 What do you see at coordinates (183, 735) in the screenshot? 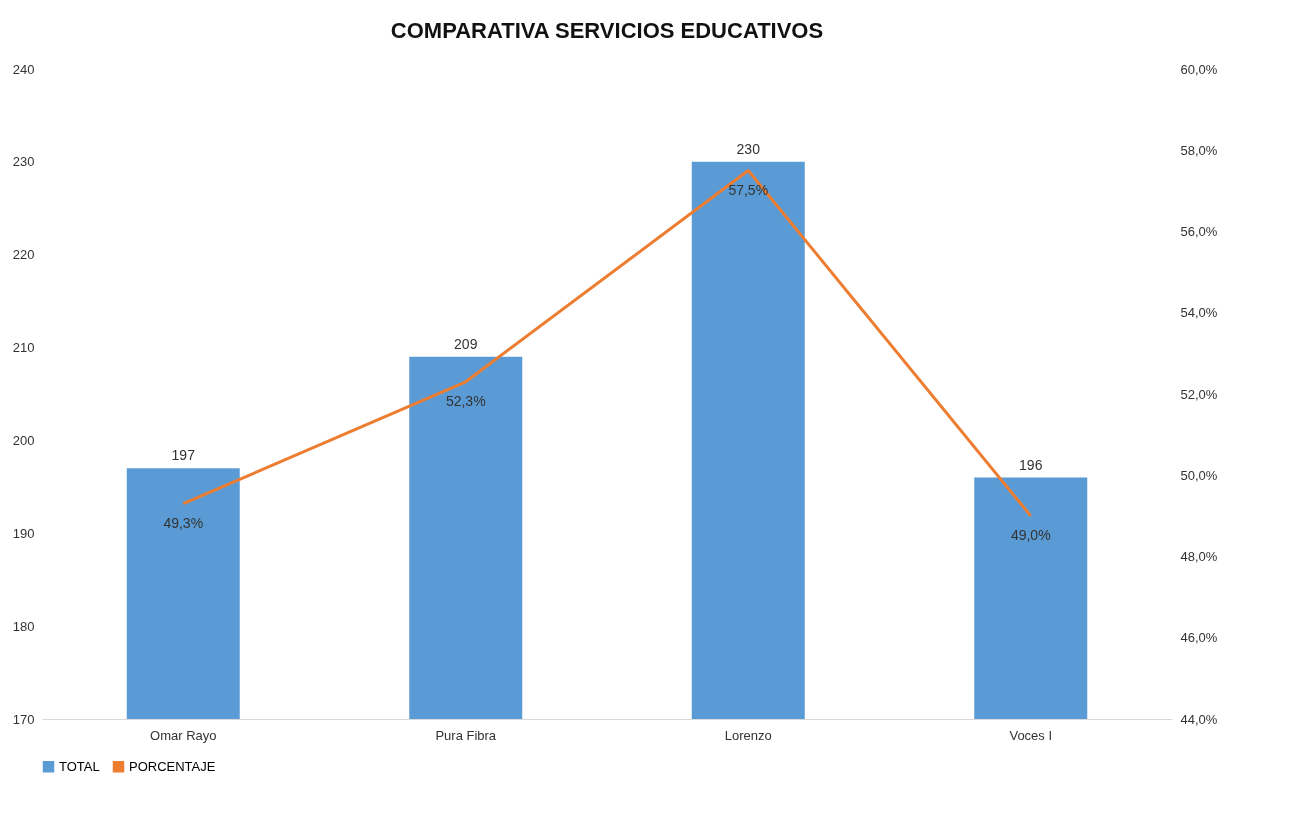
I see `x-tick-label: Omar Rayo` at bounding box center [183, 735].